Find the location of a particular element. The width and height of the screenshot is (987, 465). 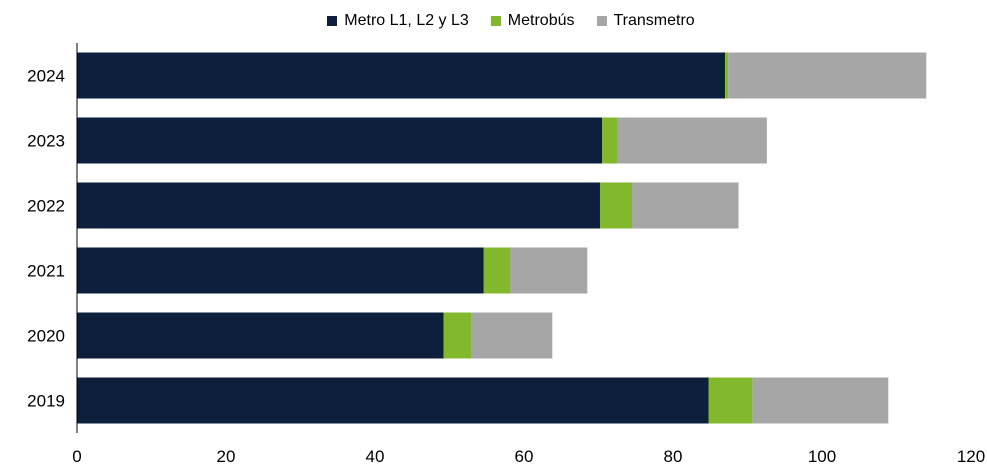

y-tick-label-2019: 2019 is located at coordinates (46, 401).